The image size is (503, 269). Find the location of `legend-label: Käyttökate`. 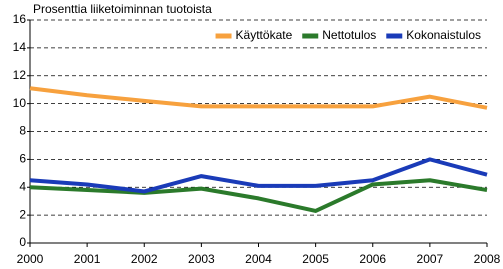

legend-label: Käyttökate is located at coordinates (264, 35).